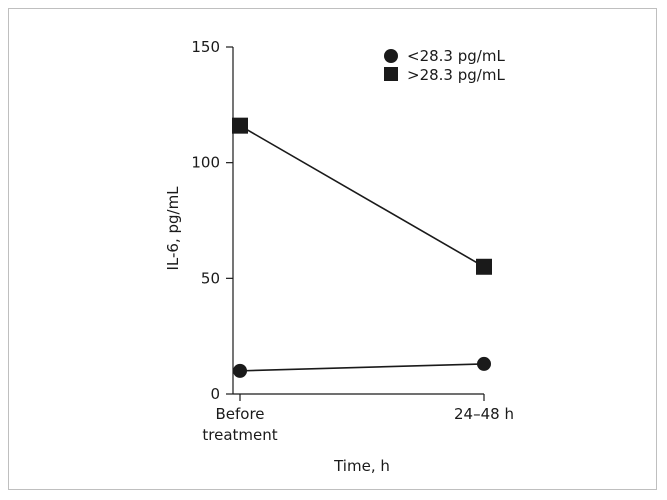 This screenshot has width=667, height=500. I want to click on y-tick-label: 0, so click(215, 394).